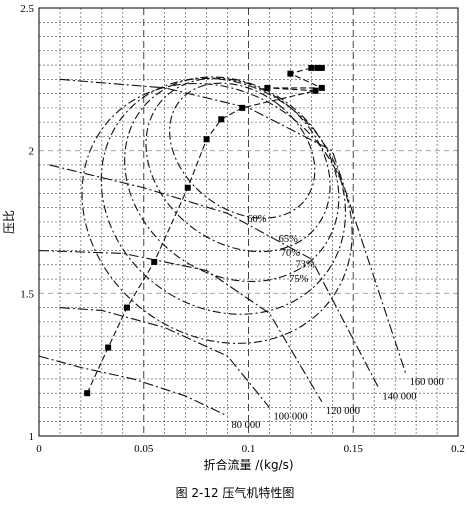 This screenshot has width=470, height=513. What do you see at coordinates (291, 253) in the screenshot?
I see `efficiency-label: 70%` at bounding box center [291, 253].